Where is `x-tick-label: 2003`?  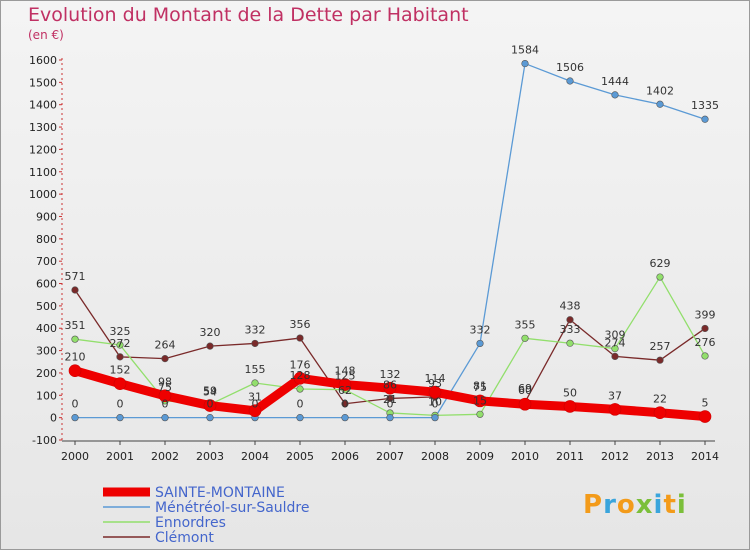 x-tick-label: 2003 is located at coordinates (210, 456).